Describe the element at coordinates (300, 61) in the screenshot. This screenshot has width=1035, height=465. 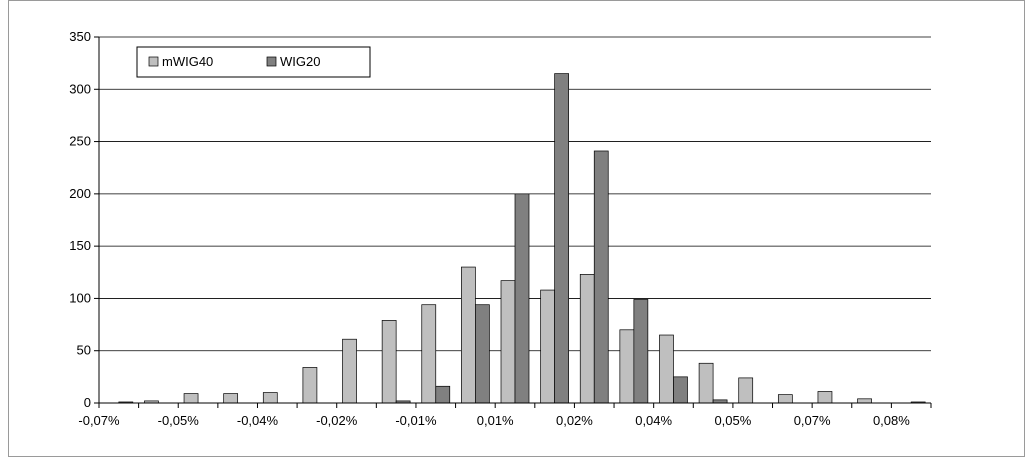
I see `legend-label-wig20: WIG20` at that location.